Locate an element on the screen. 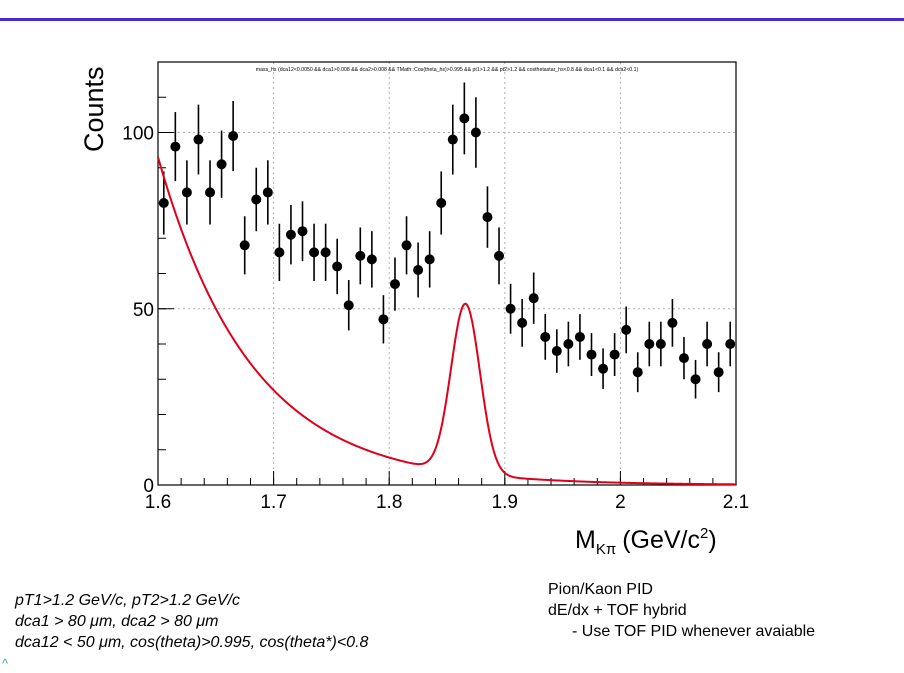 The width and height of the screenshot is (904, 673). x-tick-label: 2.1 is located at coordinates (736, 502).